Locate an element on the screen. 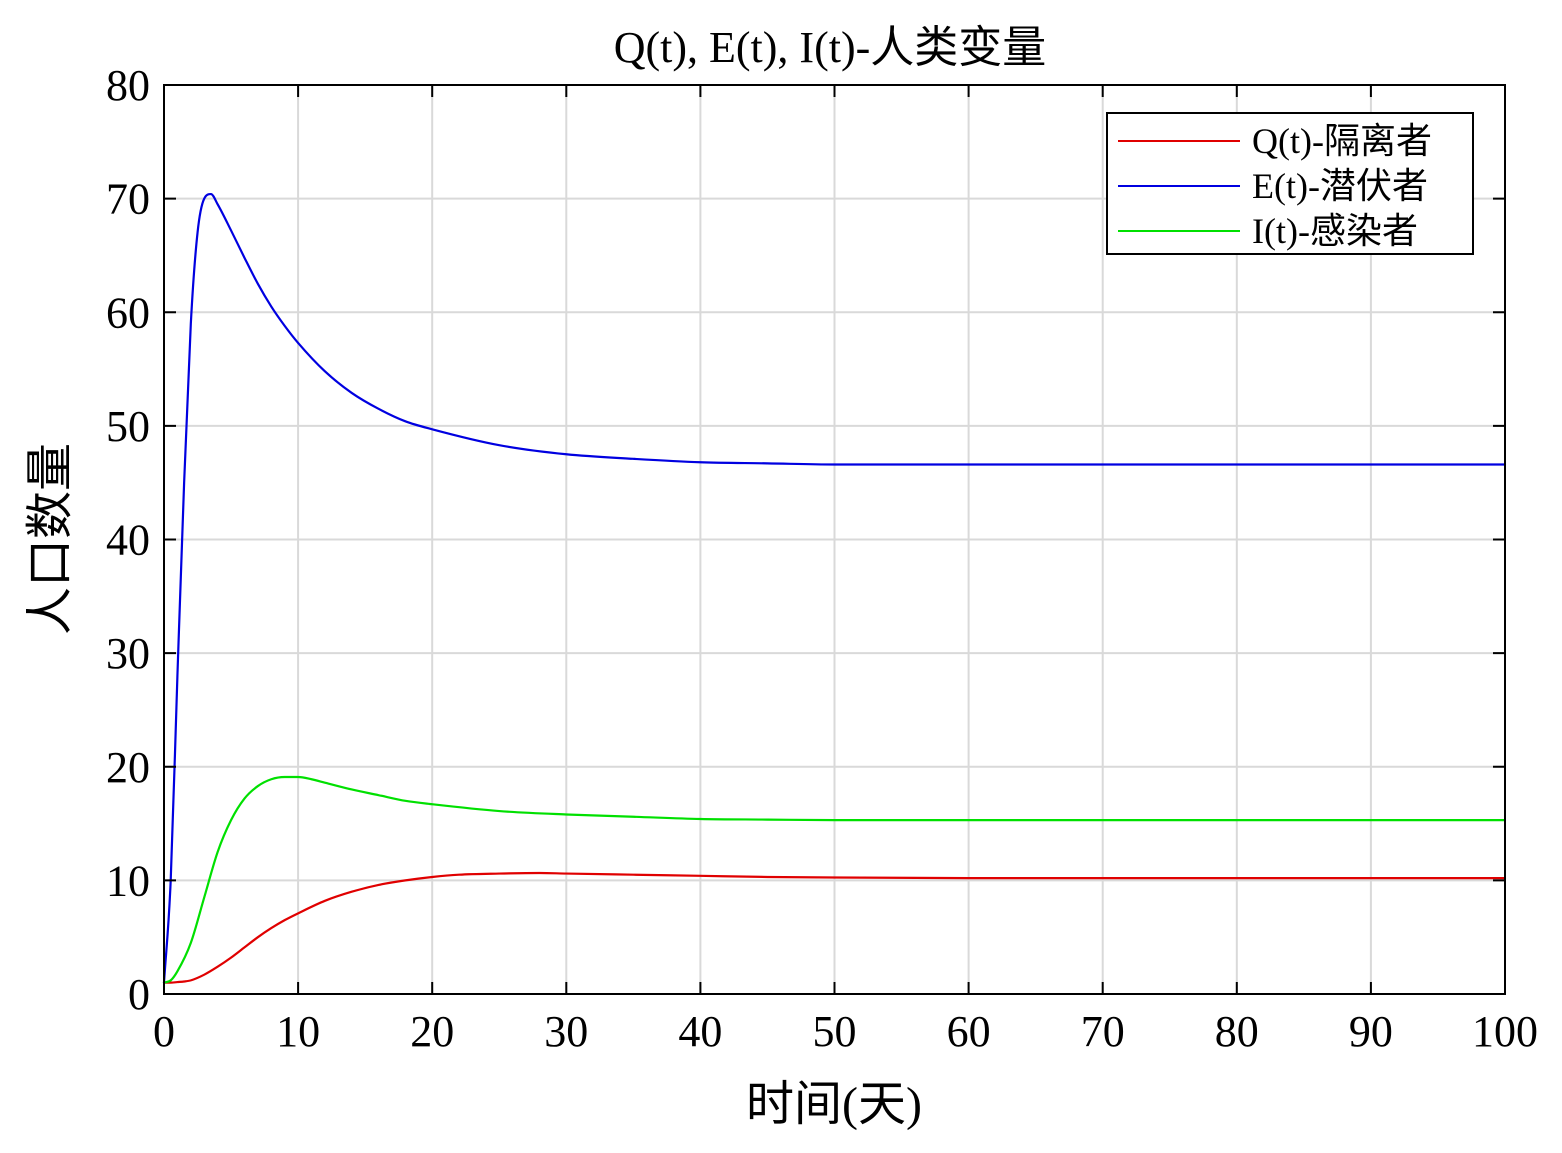 This screenshot has width=1562, height=1153. x-tick-label: 40 is located at coordinates (700, 1031).